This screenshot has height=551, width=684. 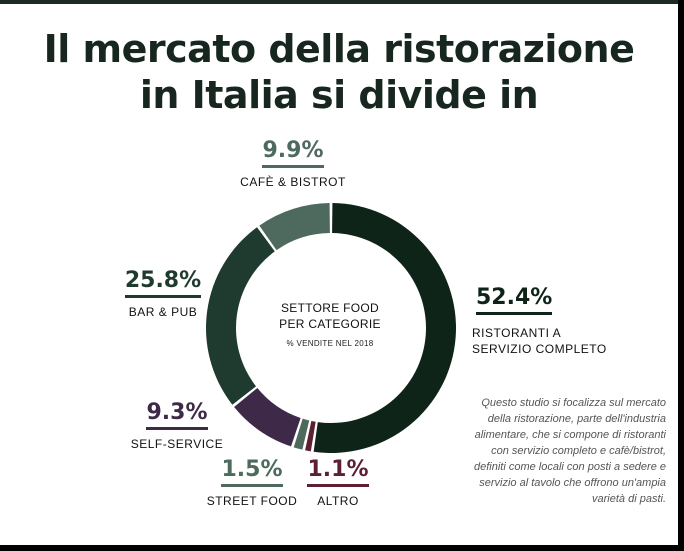 What do you see at coordinates (338, 501) in the screenshot?
I see `category-altro: ALTRO` at bounding box center [338, 501].